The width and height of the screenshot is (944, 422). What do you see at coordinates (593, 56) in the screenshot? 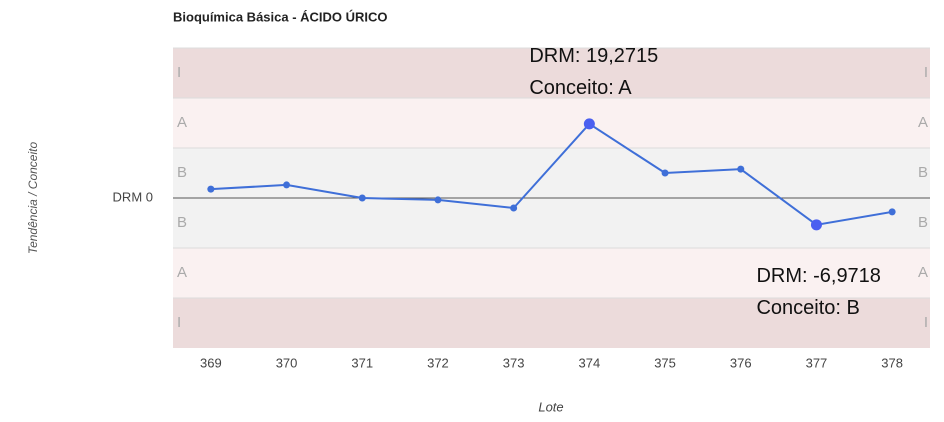
I see `annotation: DRM: 19,2715` at bounding box center [593, 56].